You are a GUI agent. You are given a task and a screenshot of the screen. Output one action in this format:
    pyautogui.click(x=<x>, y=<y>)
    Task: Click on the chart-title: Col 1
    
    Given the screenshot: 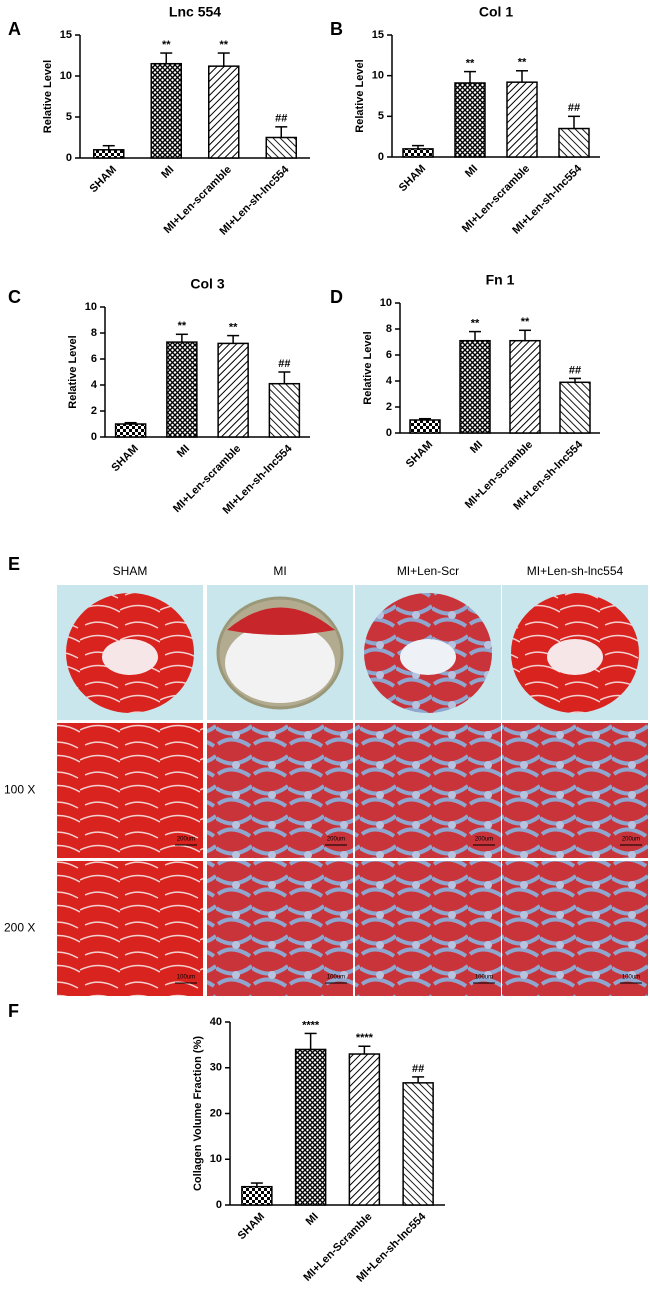 What is the action you would take?
    pyautogui.click(x=496, y=12)
    